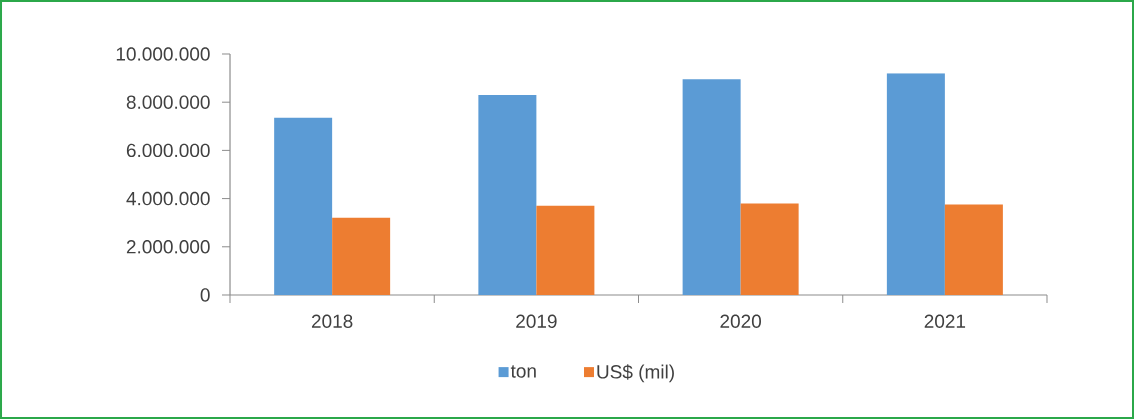  Describe the element at coordinates (168, 198) in the screenshot. I see `y-tick-label: 4.000.000` at that location.